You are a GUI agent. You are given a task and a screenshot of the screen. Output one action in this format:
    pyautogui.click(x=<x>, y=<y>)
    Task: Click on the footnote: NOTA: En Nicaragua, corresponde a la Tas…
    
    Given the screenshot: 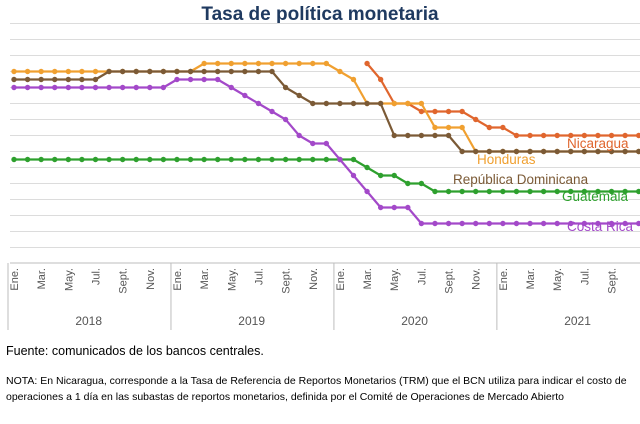 What is the action you would take?
    pyautogui.click(x=316, y=389)
    